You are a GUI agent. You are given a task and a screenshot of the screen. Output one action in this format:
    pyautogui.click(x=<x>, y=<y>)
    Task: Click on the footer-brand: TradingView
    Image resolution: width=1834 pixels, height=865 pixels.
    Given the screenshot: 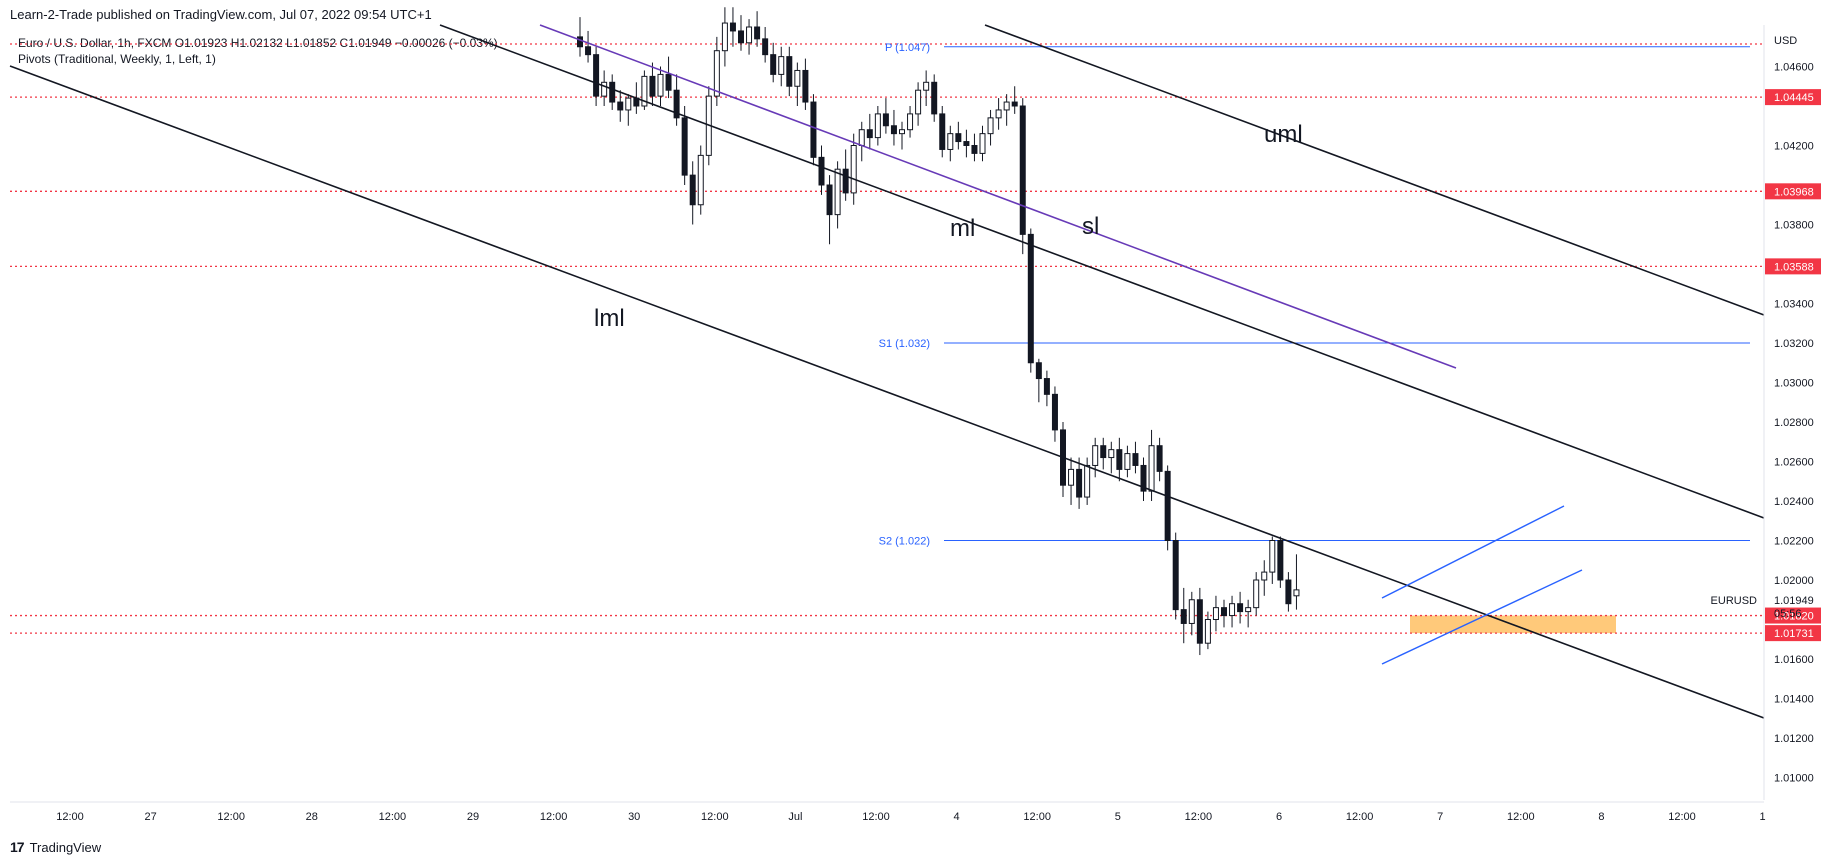 What is the action you would take?
    pyautogui.click(x=65, y=847)
    